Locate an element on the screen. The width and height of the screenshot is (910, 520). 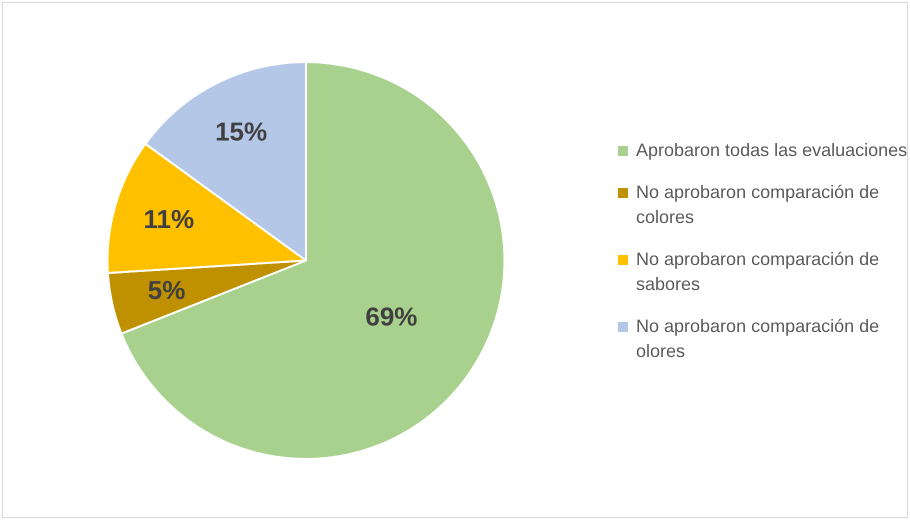
legend-label: No aprobaron comparación de olores is located at coordinates (758, 339).